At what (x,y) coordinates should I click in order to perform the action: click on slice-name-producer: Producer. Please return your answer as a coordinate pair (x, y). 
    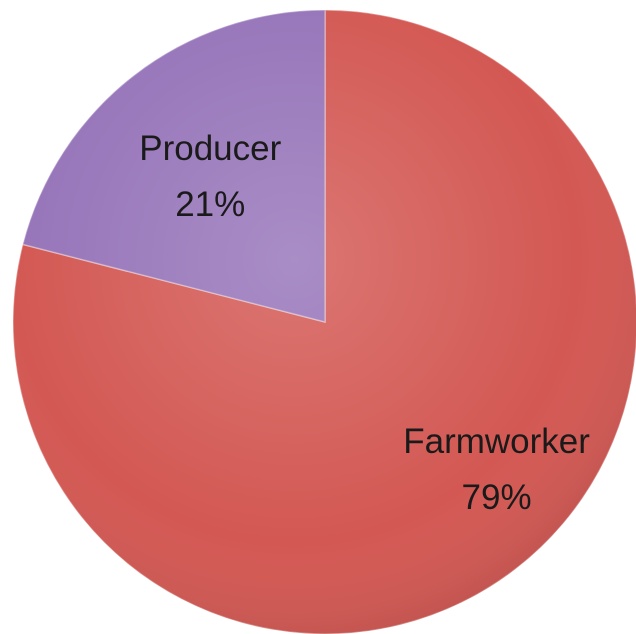
    Looking at the image, I should click on (210, 148).